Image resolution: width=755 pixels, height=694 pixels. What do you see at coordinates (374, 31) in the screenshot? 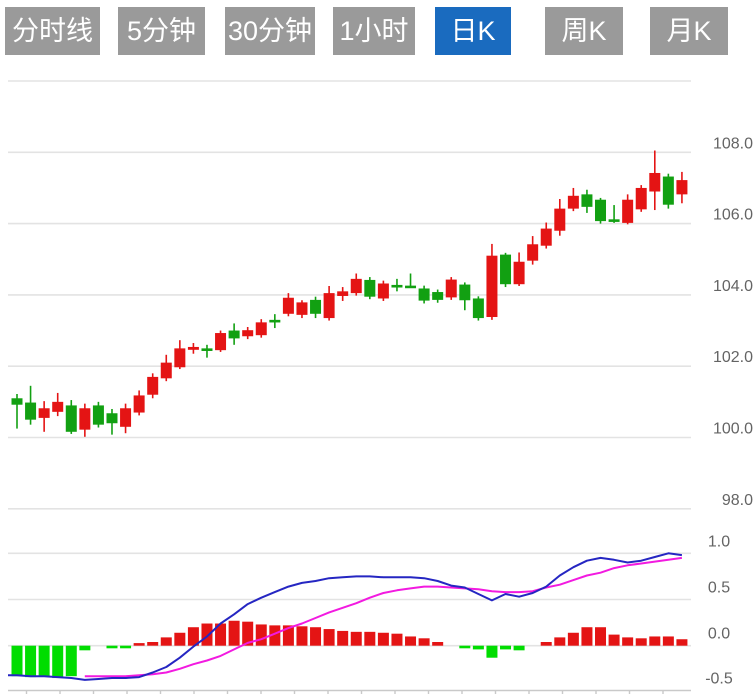
I see `tab-1hour: 1小时` at bounding box center [374, 31].